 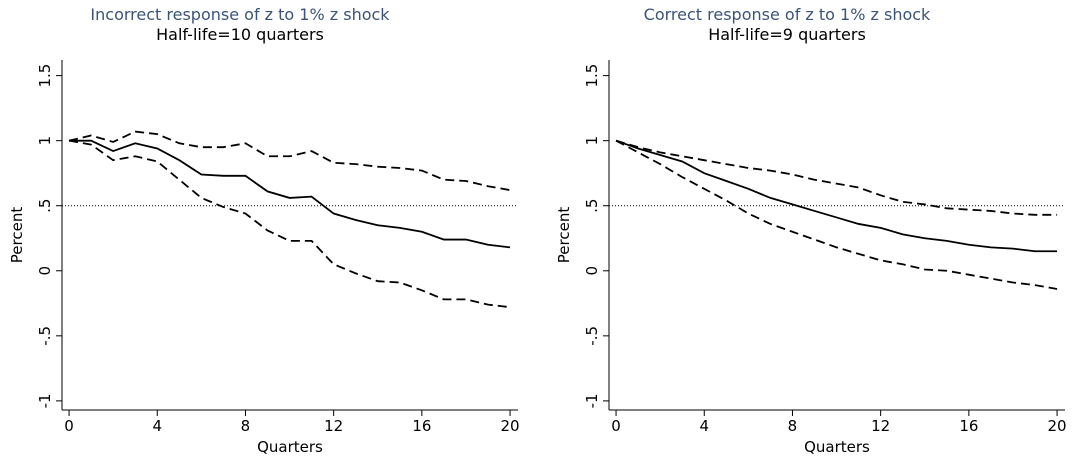 I want to click on chart-subtitle: Half-life=9 quarters, so click(x=787, y=34).